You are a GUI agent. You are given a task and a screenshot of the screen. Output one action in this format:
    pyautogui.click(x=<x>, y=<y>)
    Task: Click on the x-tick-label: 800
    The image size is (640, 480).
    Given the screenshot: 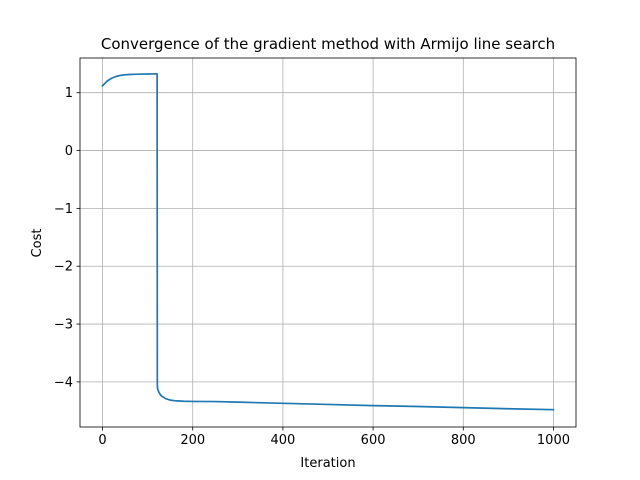 What is the action you would take?
    pyautogui.click(x=463, y=440)
    